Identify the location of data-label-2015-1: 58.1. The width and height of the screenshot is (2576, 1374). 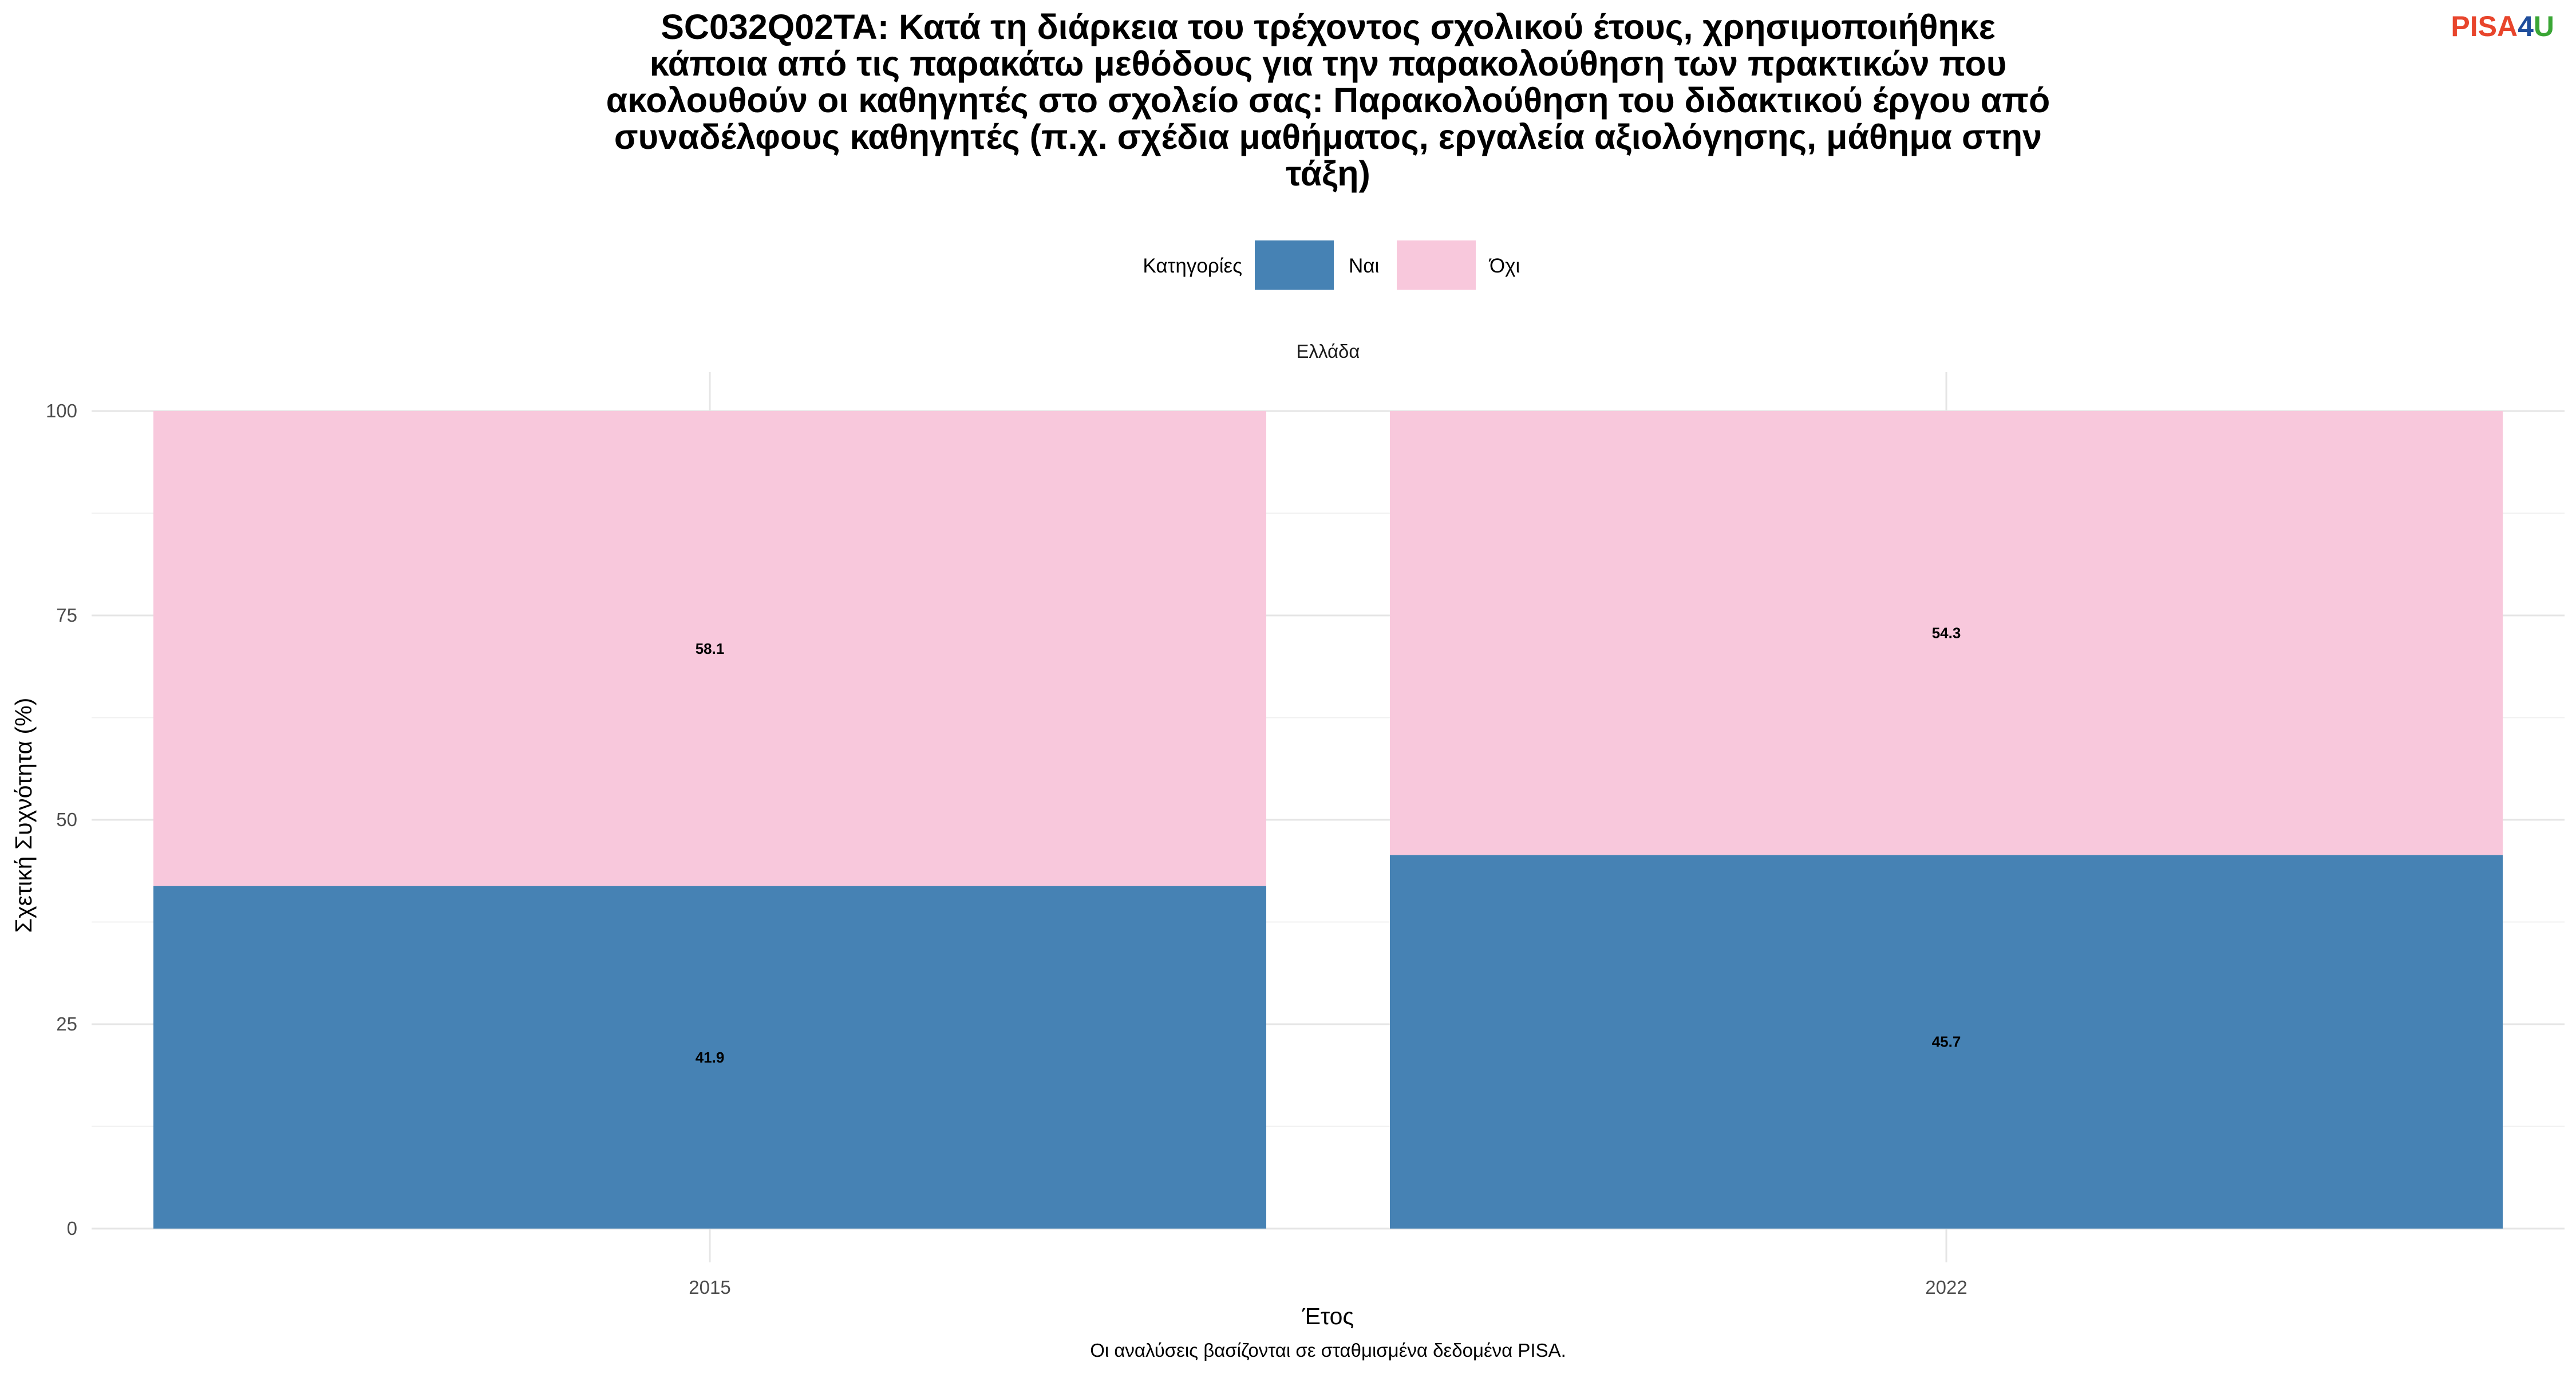
(710, 648).